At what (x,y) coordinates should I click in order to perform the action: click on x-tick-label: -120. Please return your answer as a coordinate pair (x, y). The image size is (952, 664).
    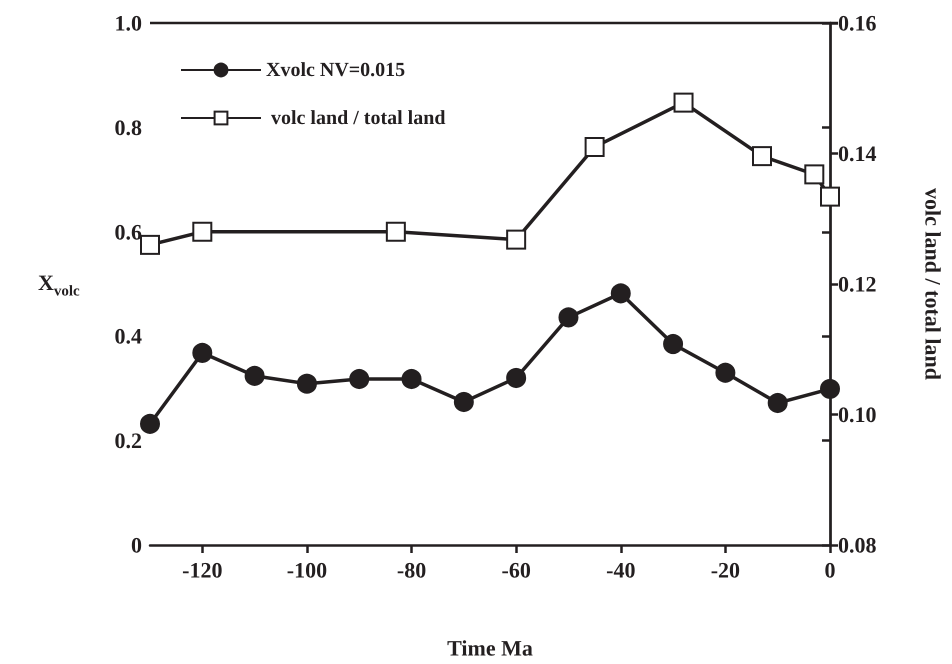
    Looking at the image, I should click on (202, 570).